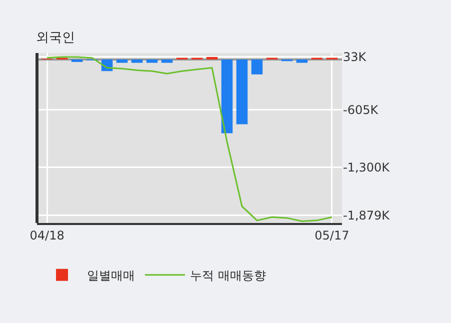  I want to click on x-tick-label: 05/17, so click(332, 235).